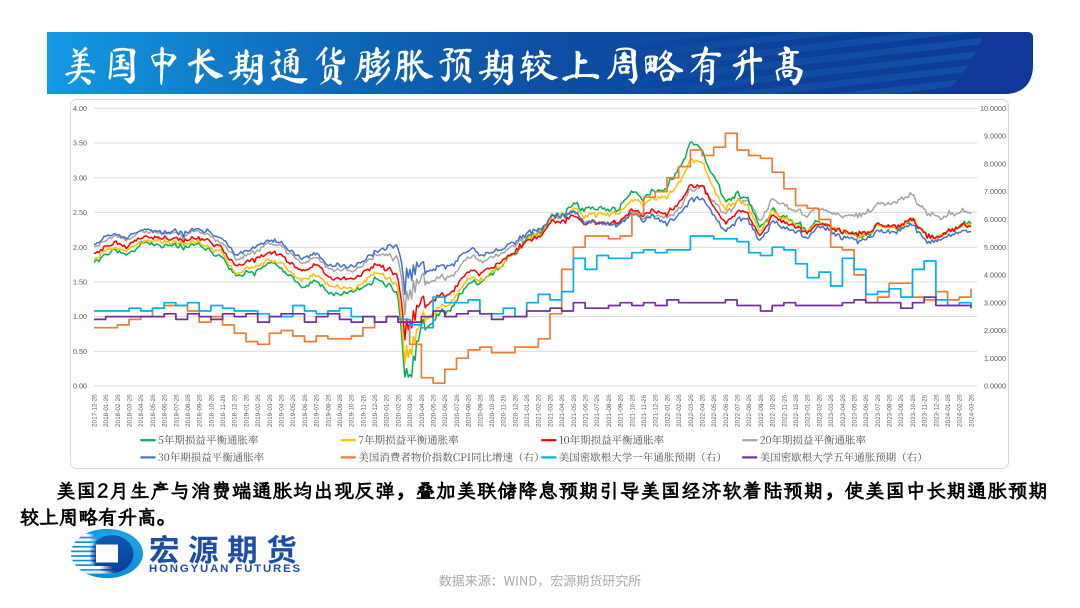 Image resolution: width=1080 pixels, height=608 pixels. I want to click on svg-text: 2018-02-26, so click(118, 410).